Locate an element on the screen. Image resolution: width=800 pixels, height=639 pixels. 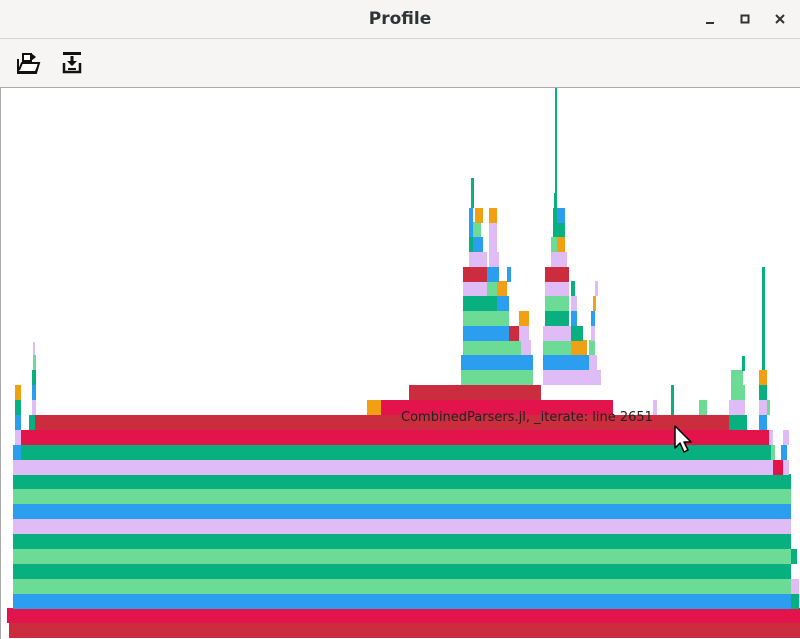
title-bar: Profile is located at coordinates (400, 19).